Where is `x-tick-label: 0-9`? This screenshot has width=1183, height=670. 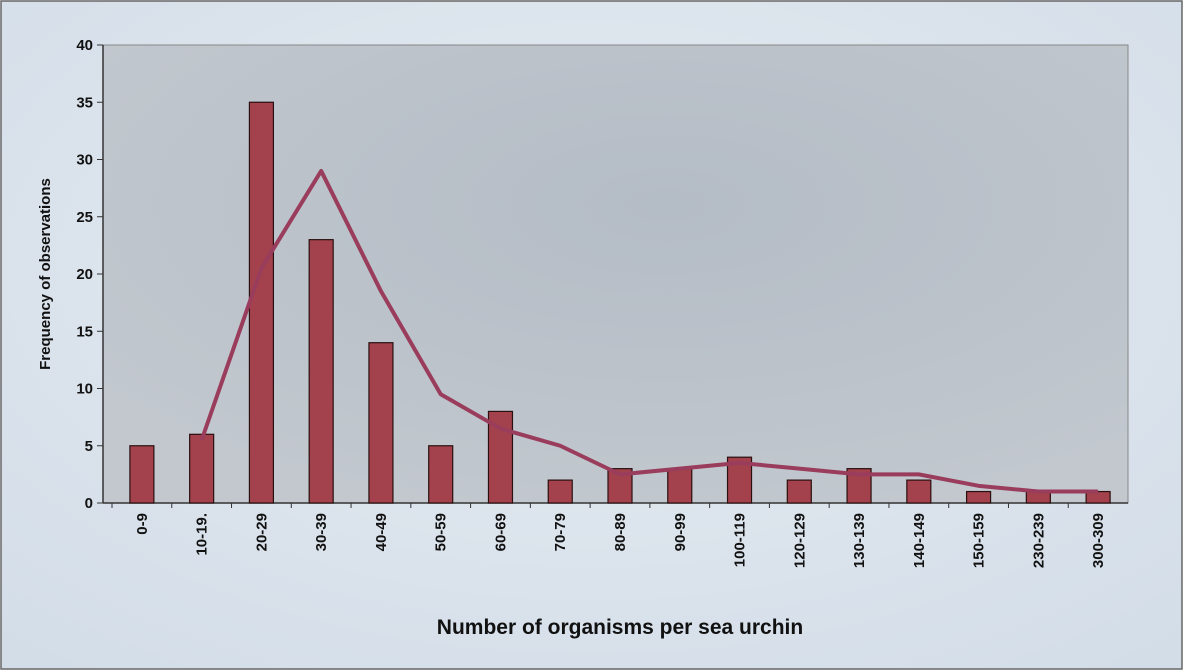 x-tick-label: 0-9 is located at coordinates (142, 524).